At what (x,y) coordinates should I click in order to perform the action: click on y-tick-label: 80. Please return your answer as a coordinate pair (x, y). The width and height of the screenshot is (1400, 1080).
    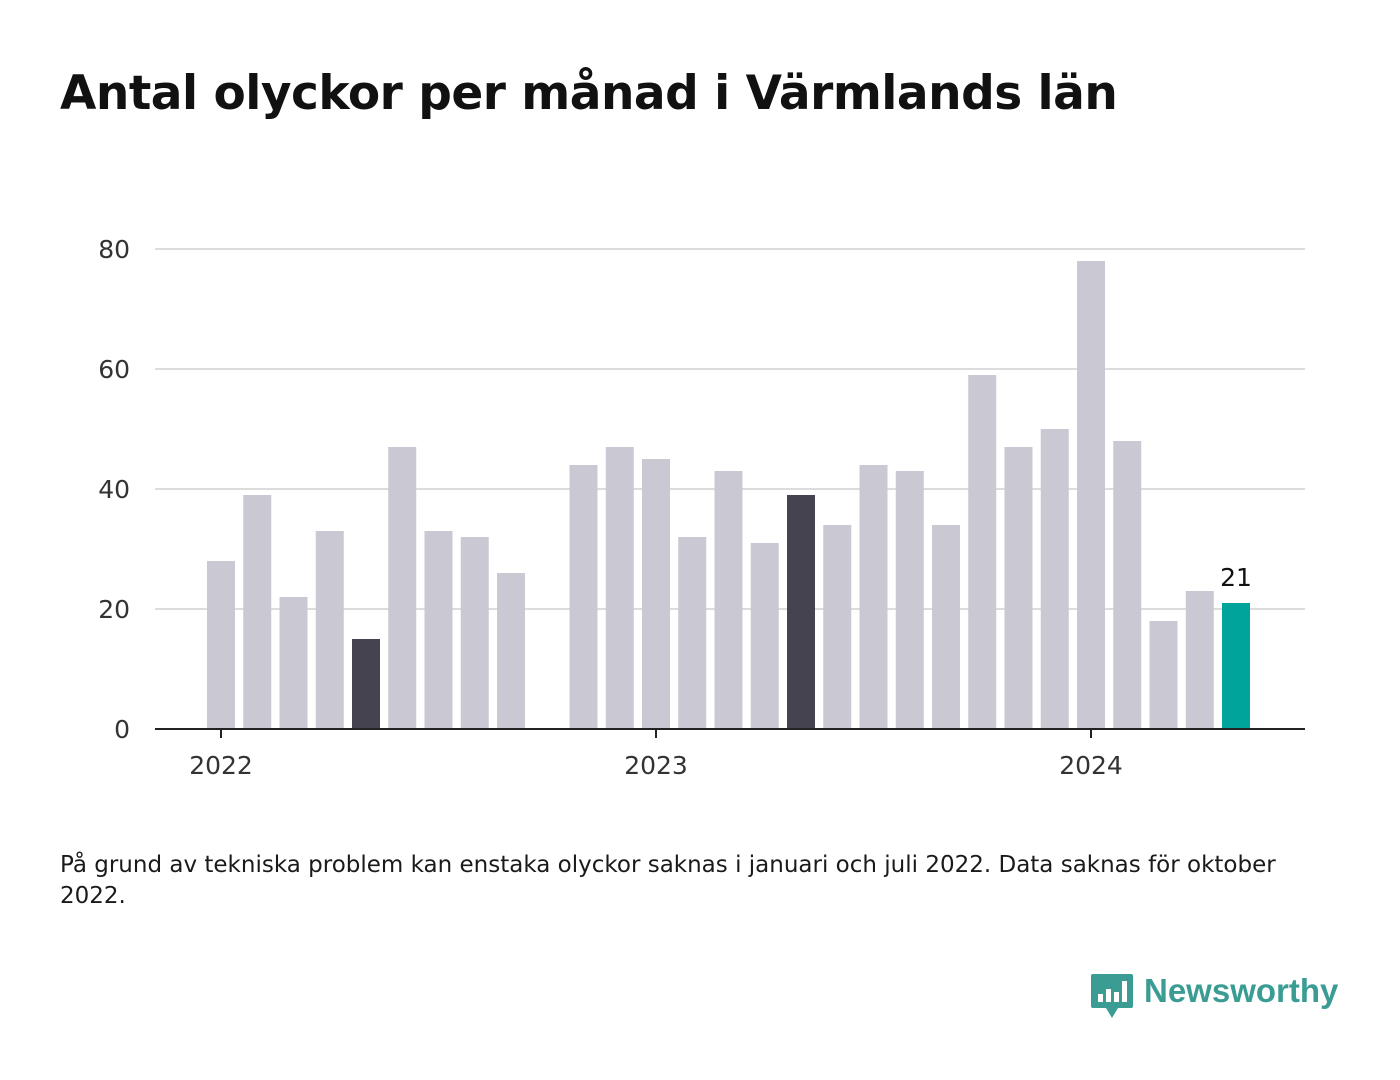
    Looking at the image, I should click on (114, 249).